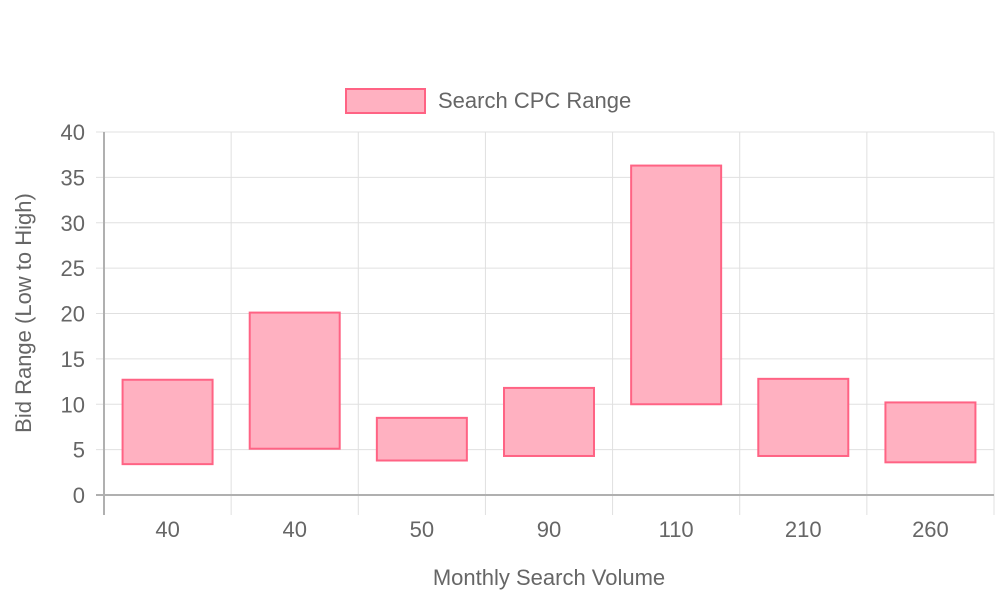  I want to click on x-axis-title: Monthly Search Volume, so click(549, 577).